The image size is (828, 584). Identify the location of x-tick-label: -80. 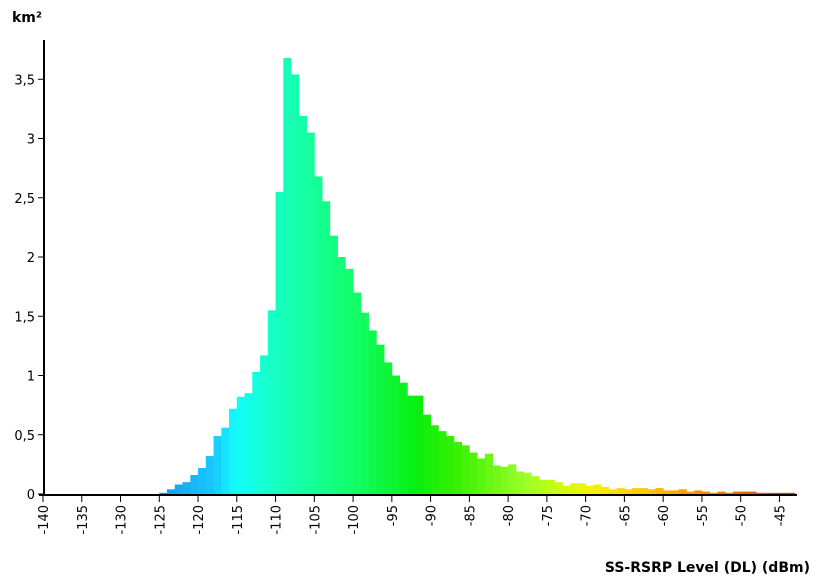
(509, 515).